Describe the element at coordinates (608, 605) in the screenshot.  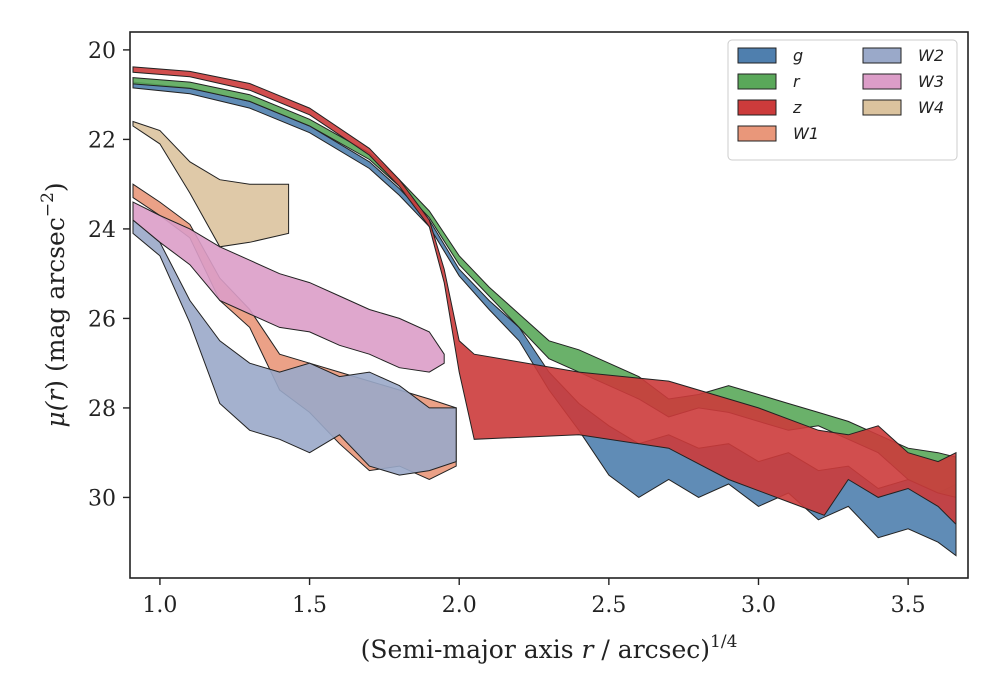
I see `x-tick-label: 2.5` at that location.